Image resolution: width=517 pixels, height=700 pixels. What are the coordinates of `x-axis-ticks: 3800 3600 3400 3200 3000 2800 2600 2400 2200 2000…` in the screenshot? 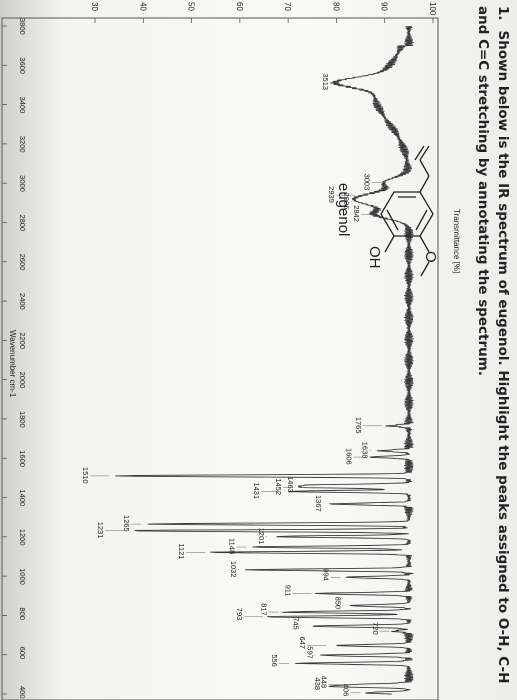 It's located at (14, 358).